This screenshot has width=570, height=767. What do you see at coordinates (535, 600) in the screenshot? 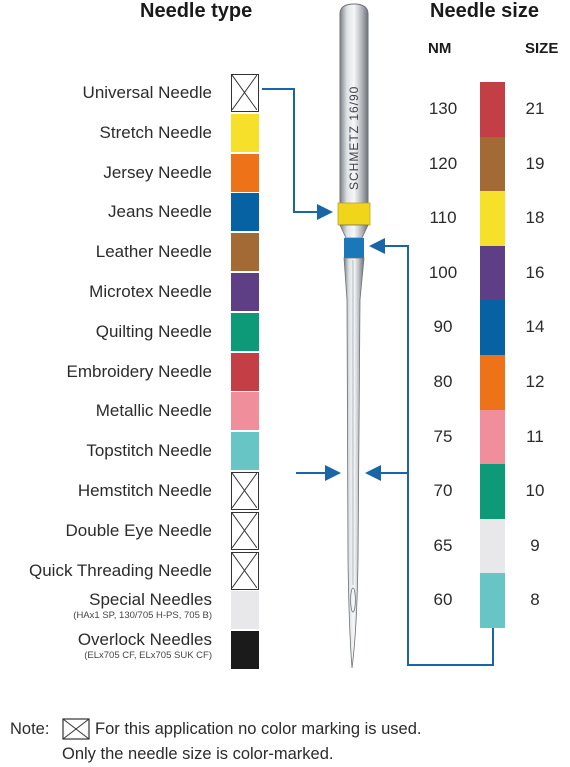
I see `size-value: 8` at bounding box center [535, 600].